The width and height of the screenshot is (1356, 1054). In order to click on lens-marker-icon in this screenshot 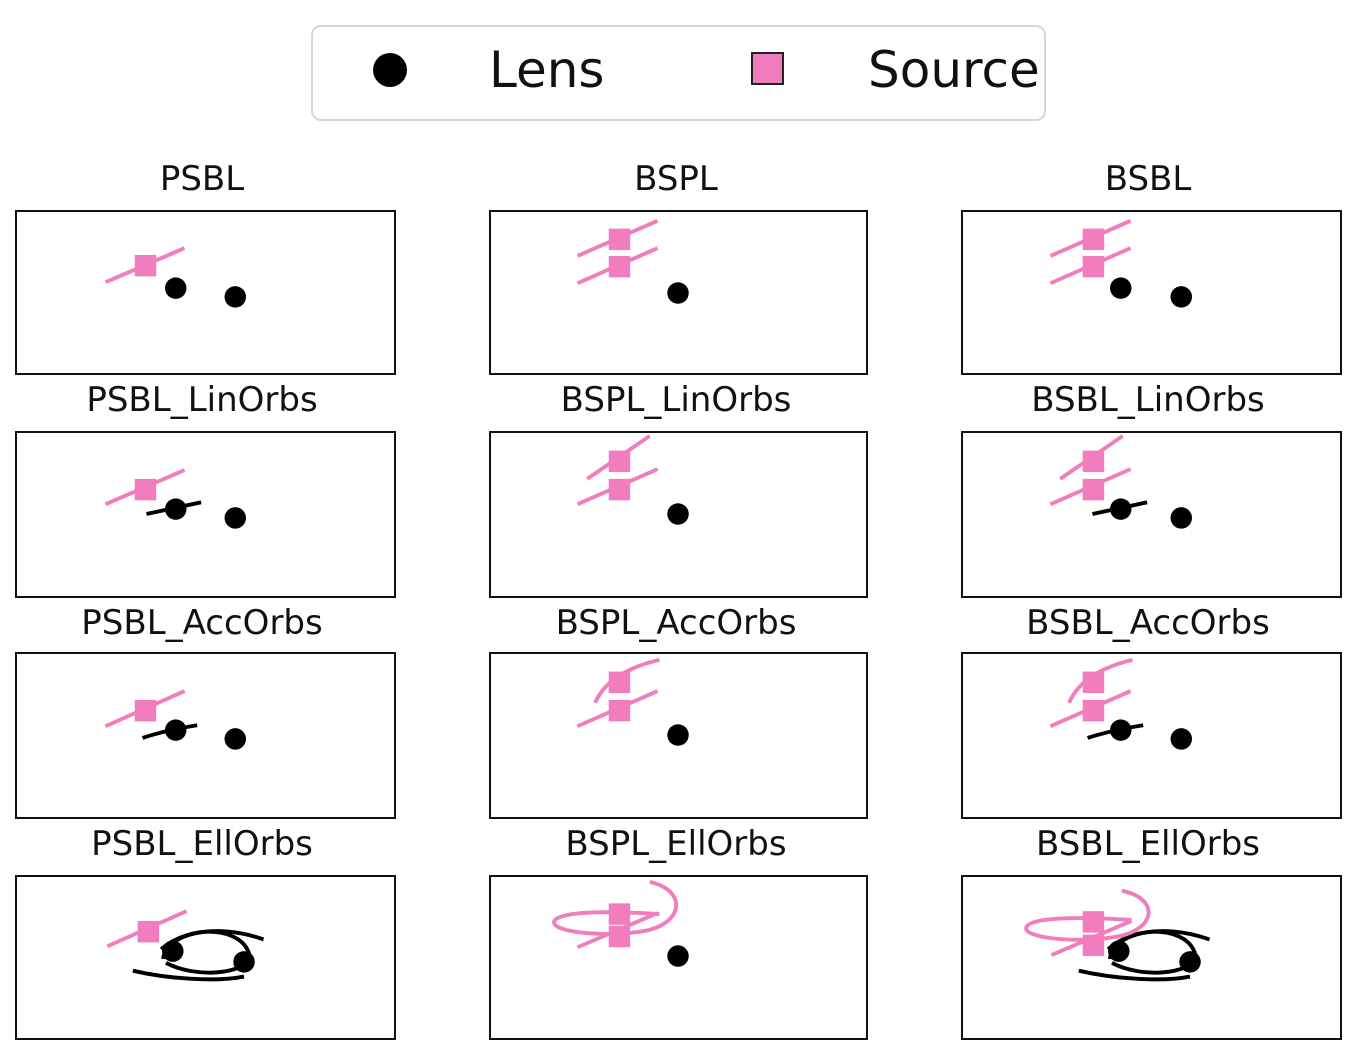, I will do `click(390, 70)`.